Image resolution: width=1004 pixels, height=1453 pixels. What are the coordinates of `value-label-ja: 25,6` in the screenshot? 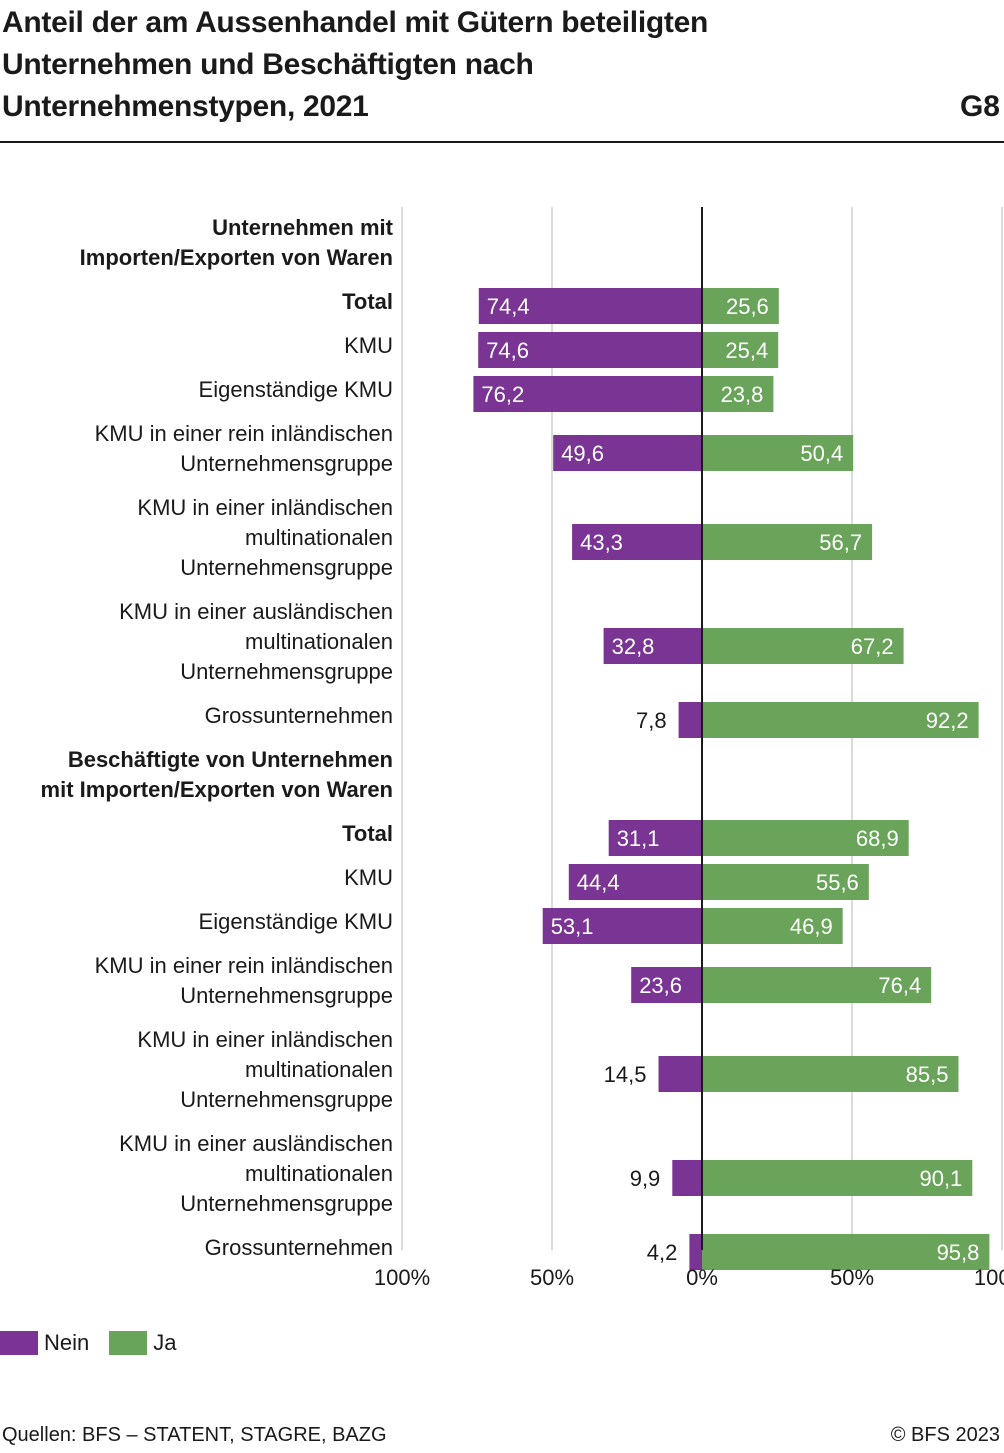 It's located at (747, 306).